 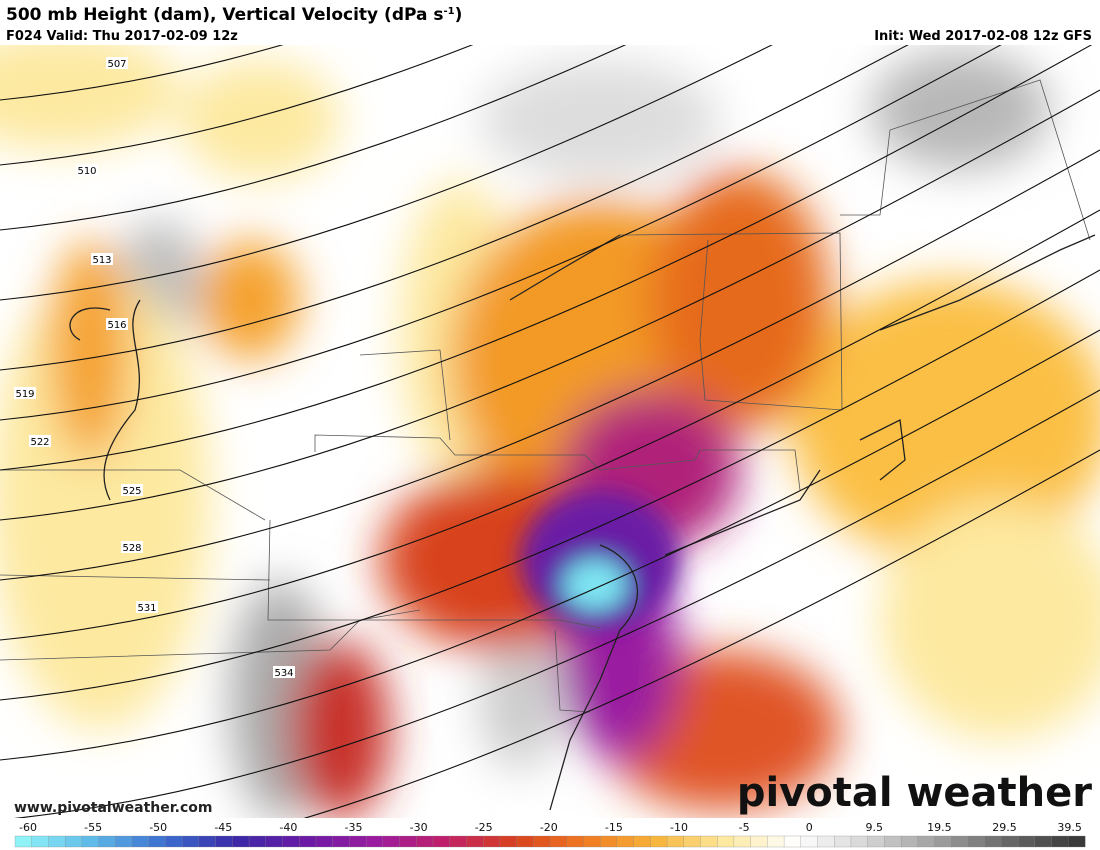 What do you see at coordinates (1069, 827) in the screenshot?
I see `colorbar-label: 39.5` at bounding box center [1069, 827].